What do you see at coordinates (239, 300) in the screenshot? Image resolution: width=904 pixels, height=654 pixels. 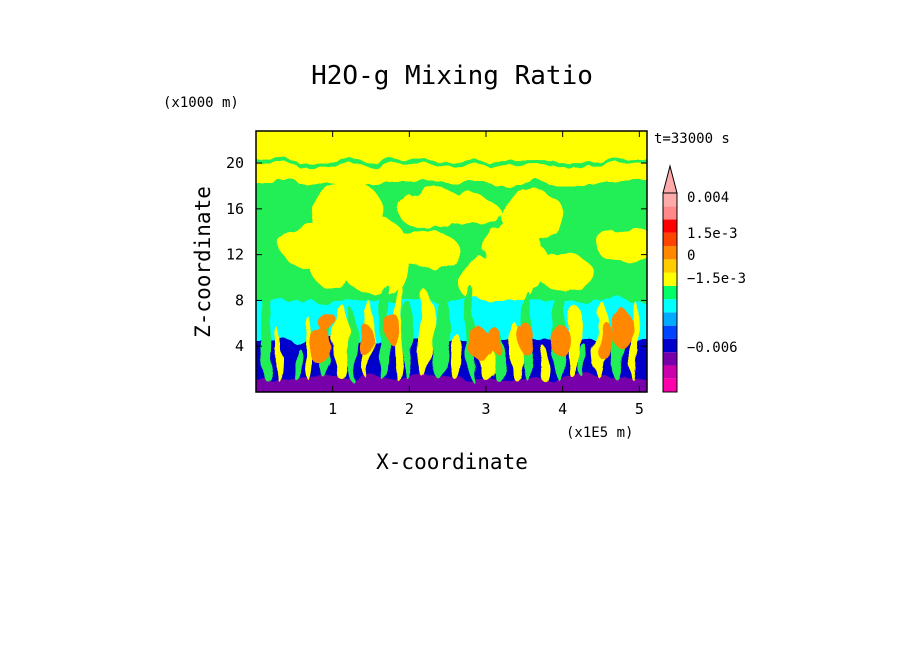 I see `y-tick-label: 8` at bounding box center [239, 300].